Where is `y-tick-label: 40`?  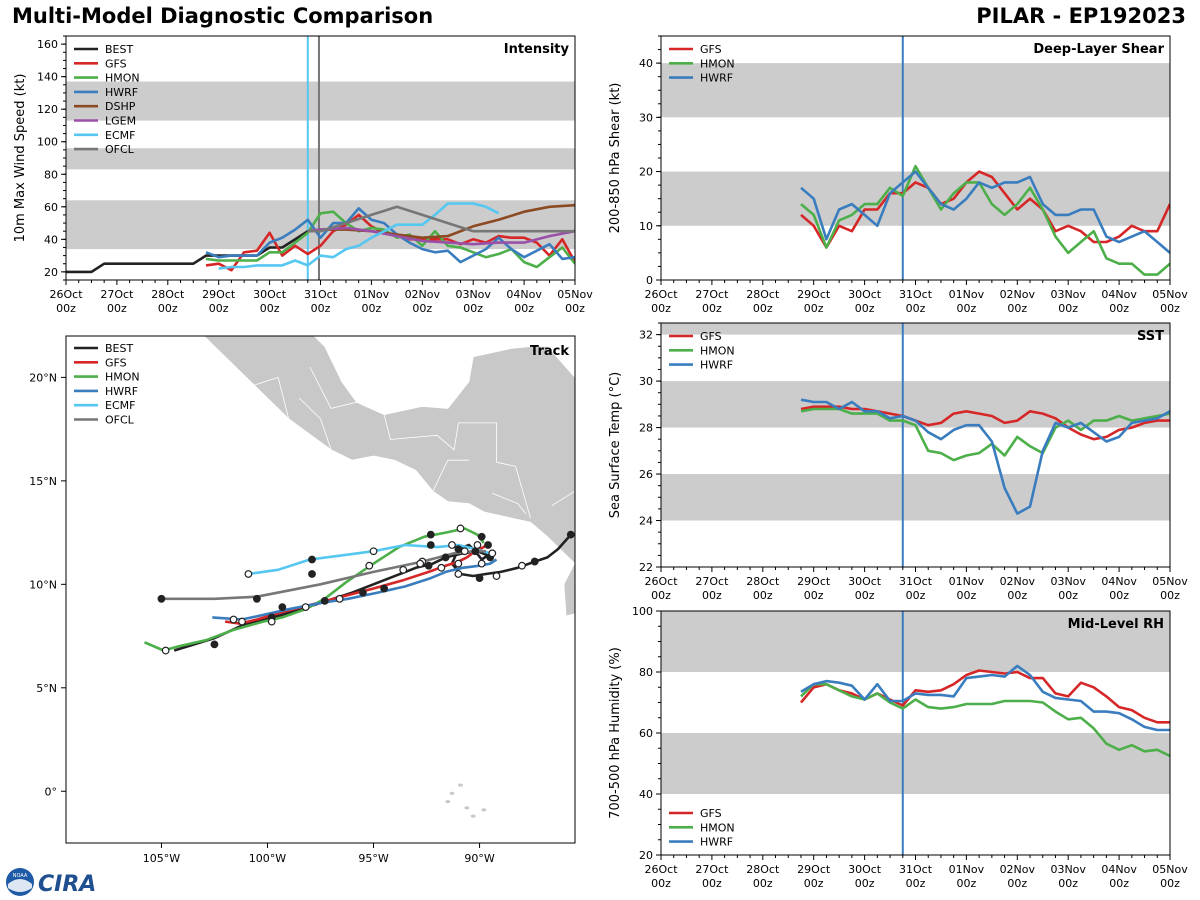 y-tick-label: 40 is located at coordinates (646, 63).